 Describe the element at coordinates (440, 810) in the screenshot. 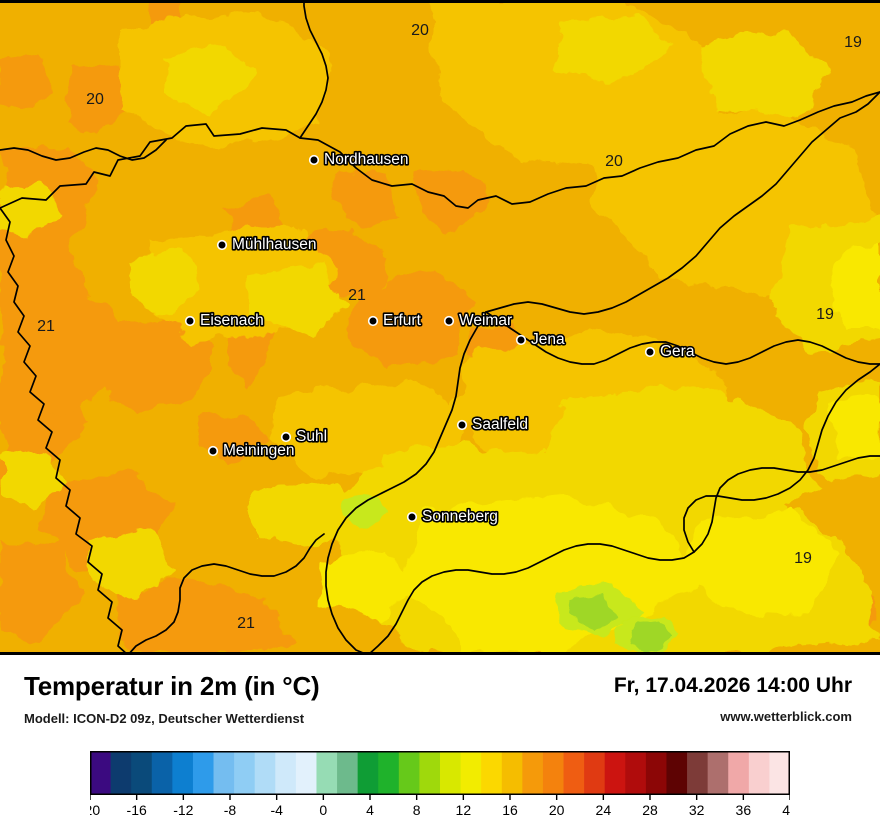

I see `colorbar-tick-labels: -20 -16 -12 -8 -4 0 4 8 12 16 20 24 28 32 36 40` at that location.